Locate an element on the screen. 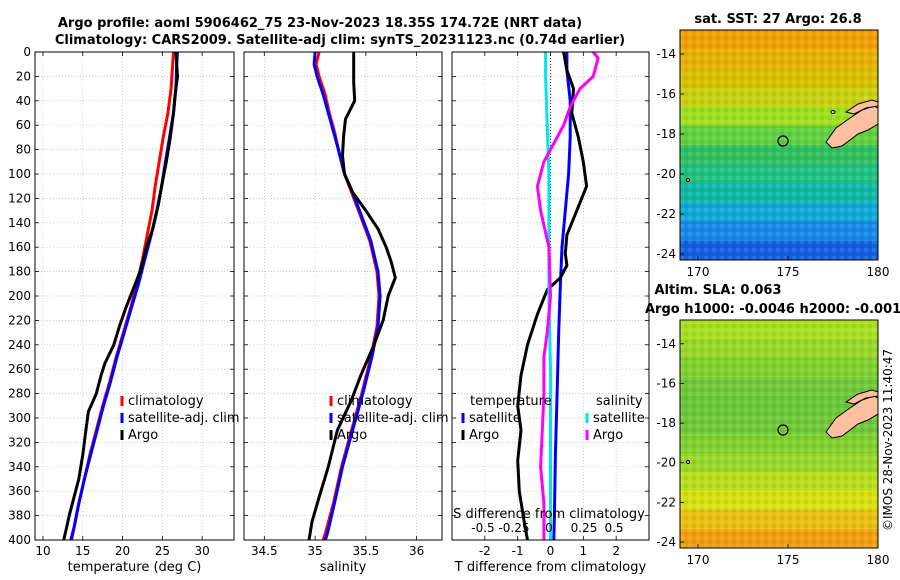 The width and height of the screenshot is (900, 580). x-tick-label: 1 is located at coordinates (584, 551).